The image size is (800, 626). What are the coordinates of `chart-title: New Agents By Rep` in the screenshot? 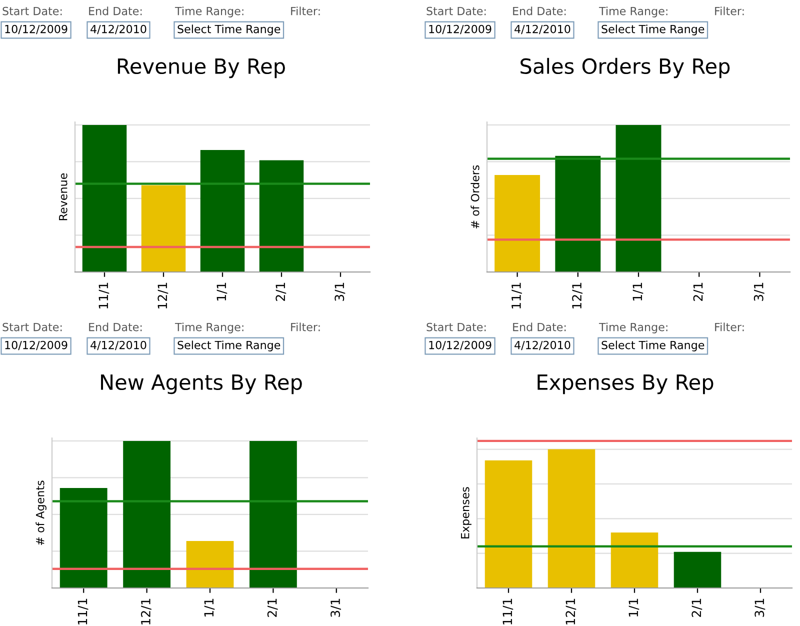 It's located at (201, 384).